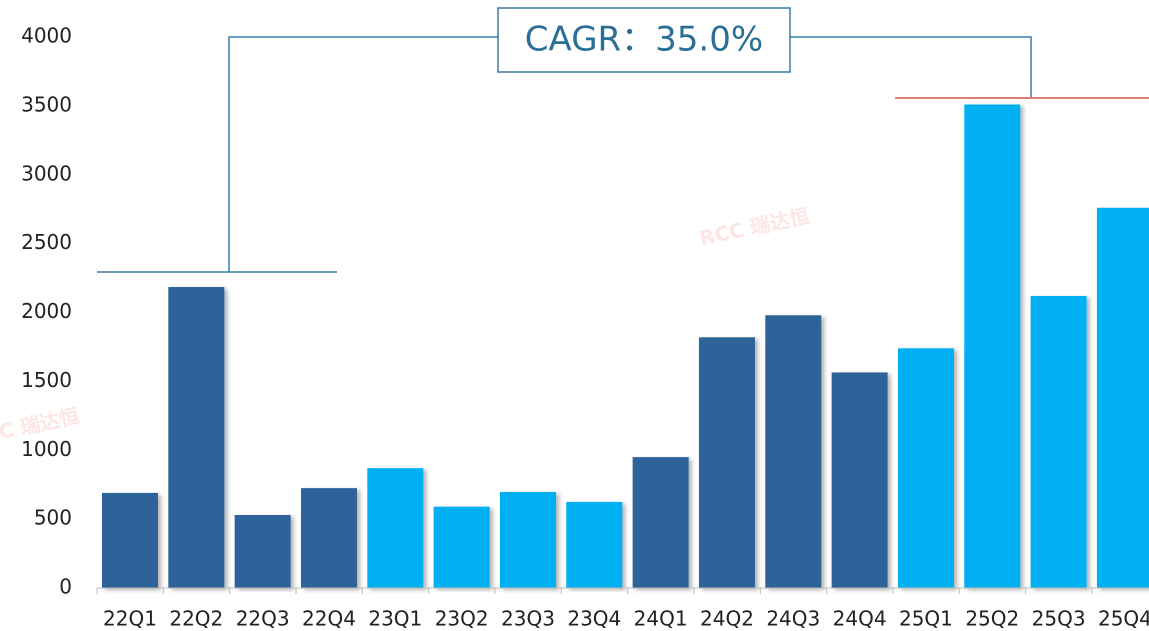  I want to click on y-tick-label: 4000, so click(46, 36).